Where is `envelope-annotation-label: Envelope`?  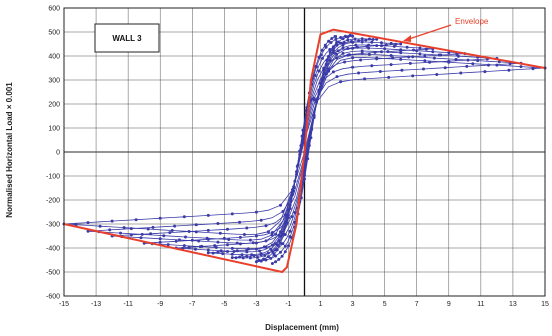
envelope-annotation-label: Envelope is located at coordinates (472, 21).